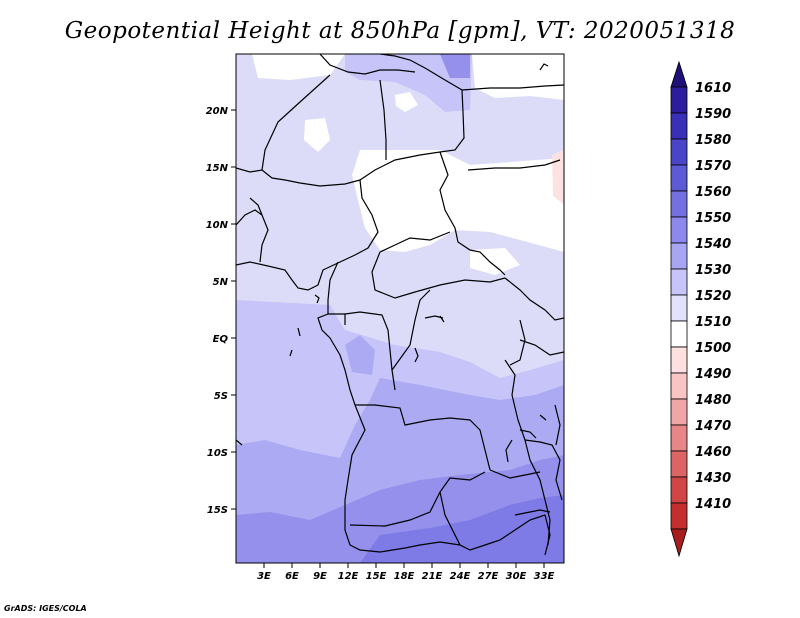  Describe the element at coordinates (713, 504) in the screenshot. I see `colorbar-label: 1410` at that location.